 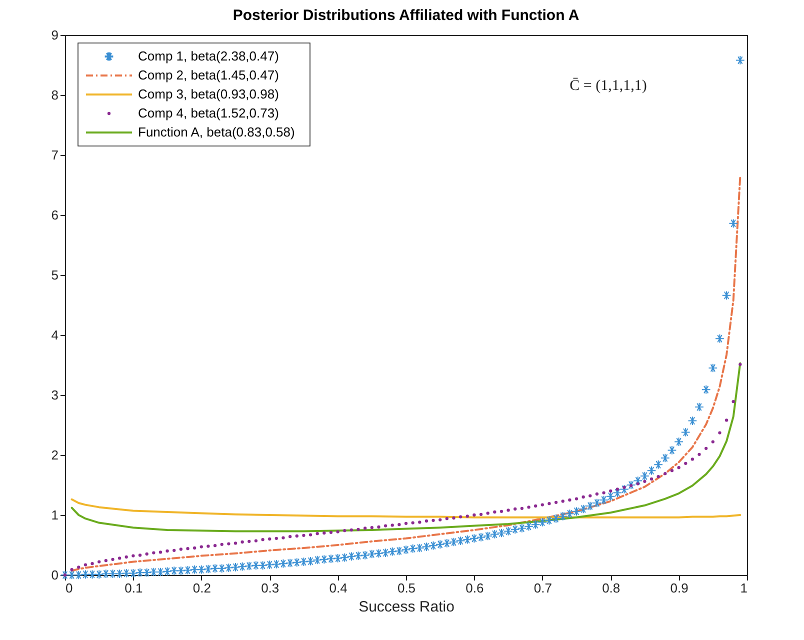 What do you see at coordinates (54, 155) in the screenshot?
I see `y-tick-label: 7` at bounding box center [54, 155].